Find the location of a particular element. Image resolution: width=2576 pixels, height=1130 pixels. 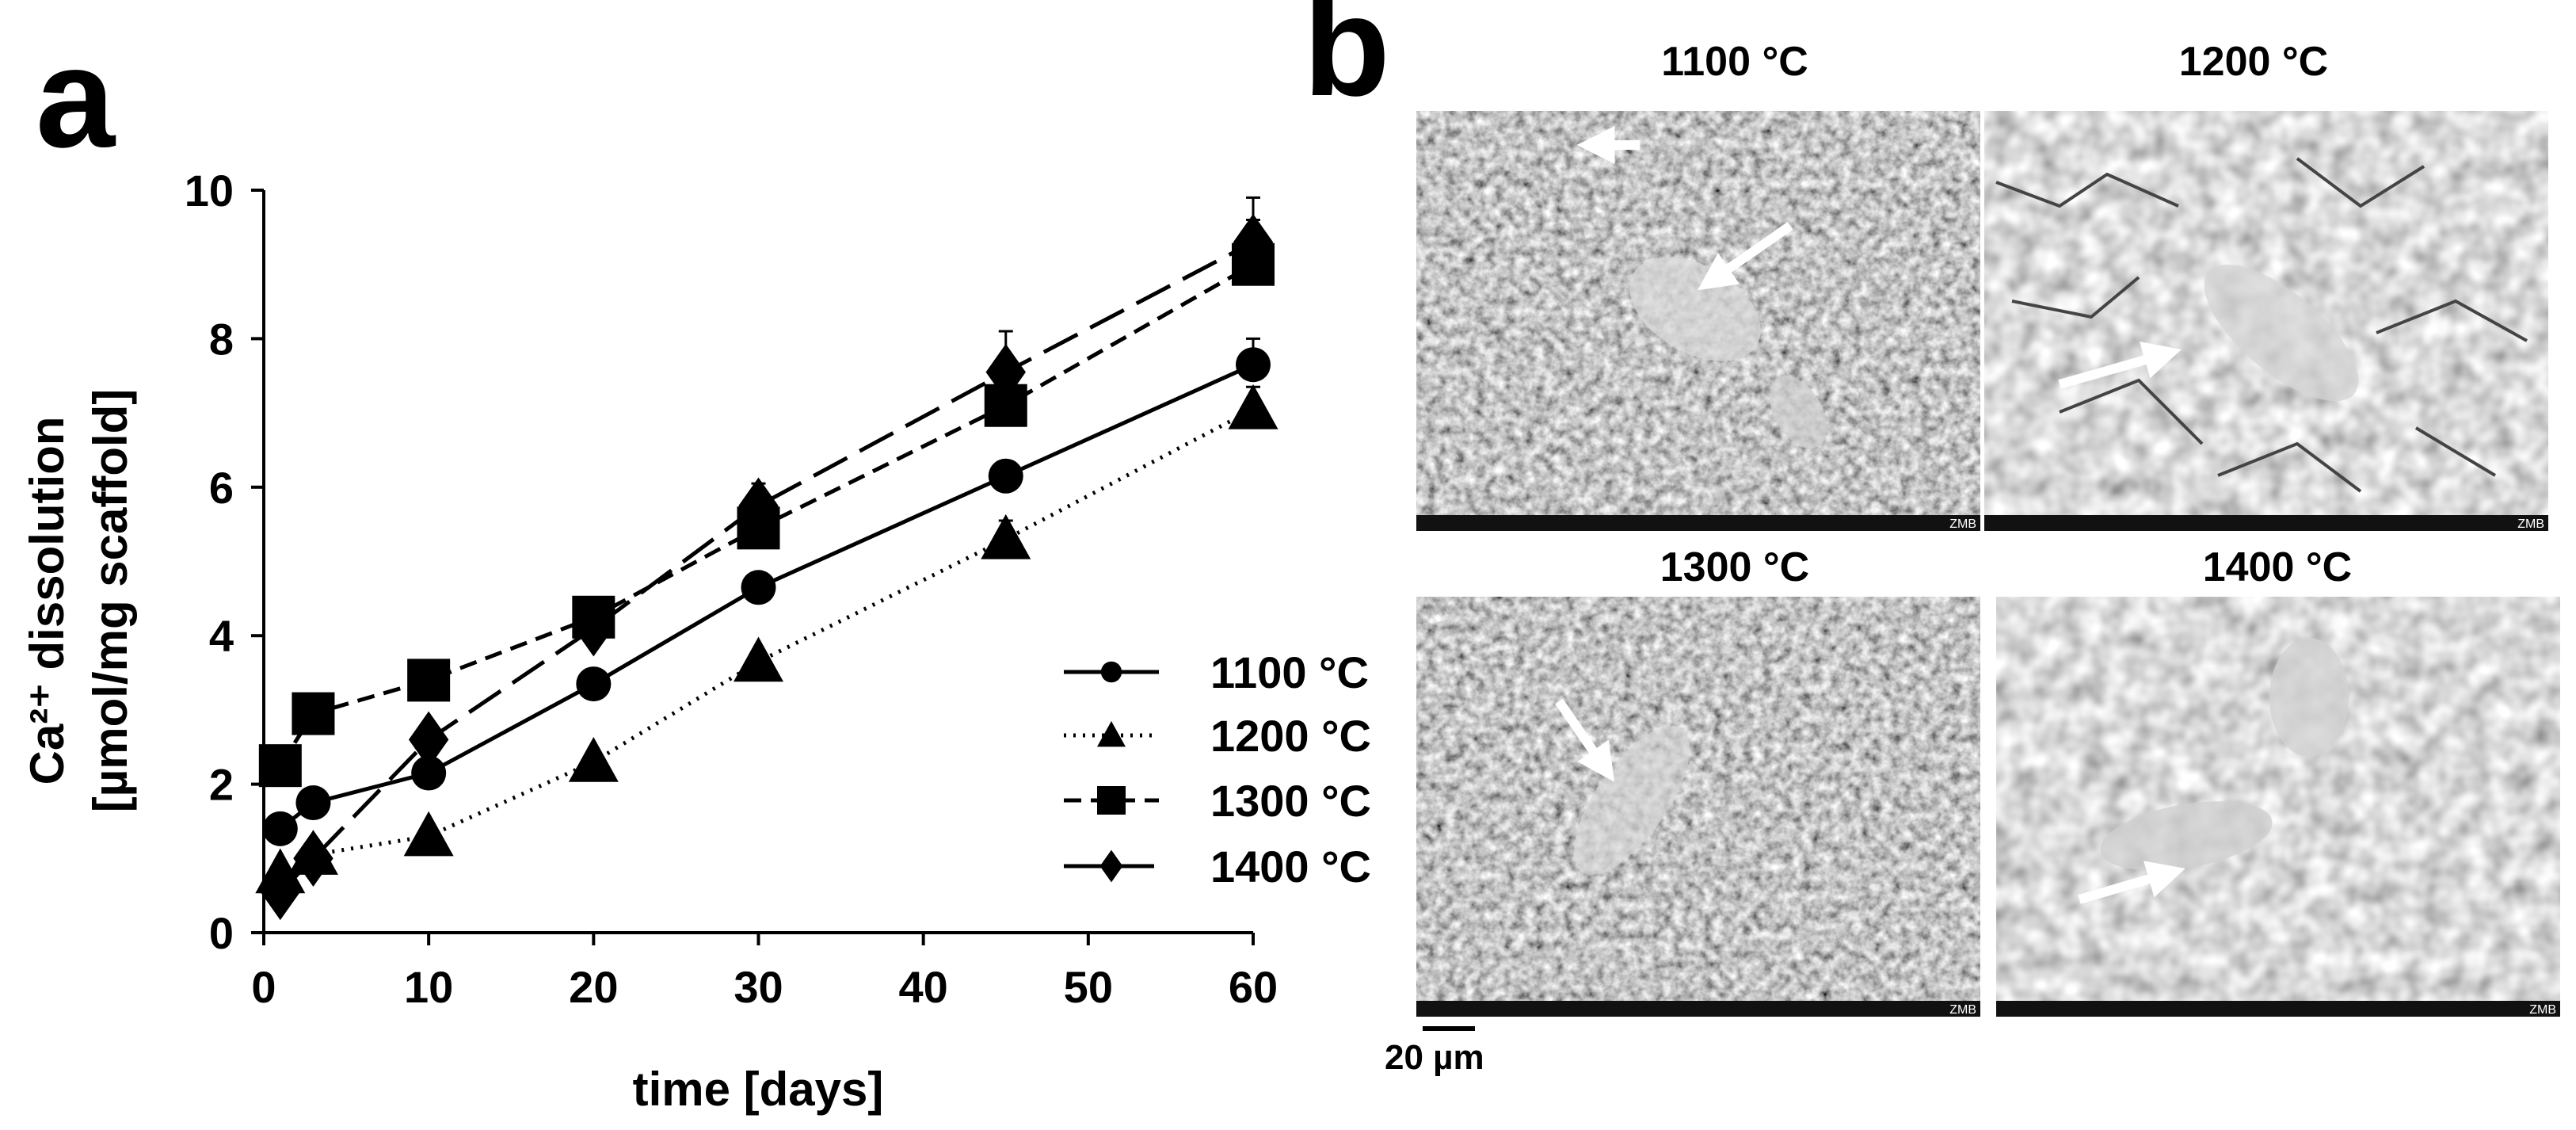

panel-label-b: b is located at coordinates (1346, 63).